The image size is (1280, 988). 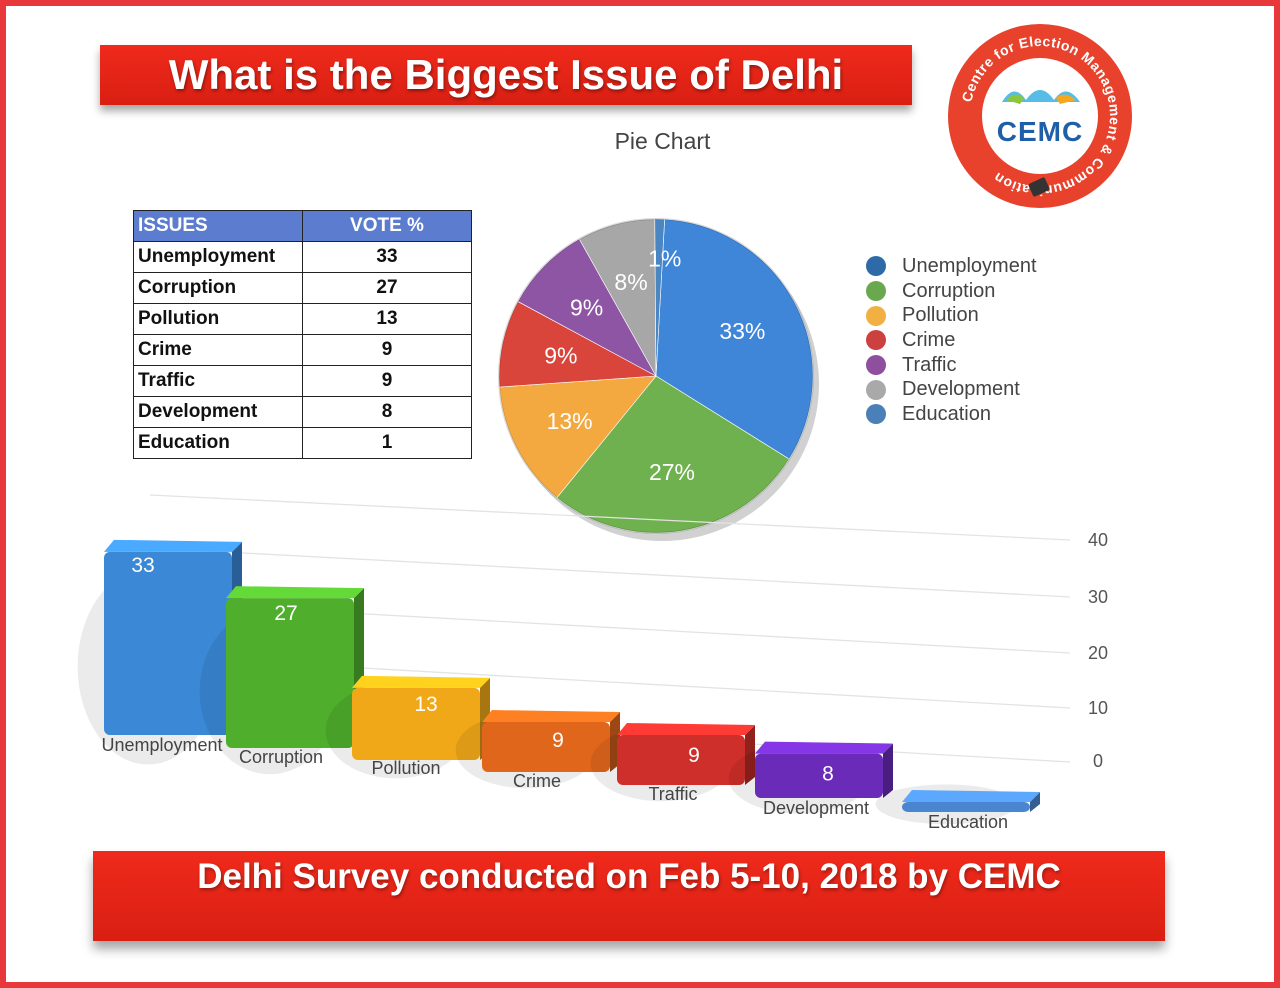 I want to click on page-title: What is the Biggest Issue of Delhi, so click(x=506, y=74).